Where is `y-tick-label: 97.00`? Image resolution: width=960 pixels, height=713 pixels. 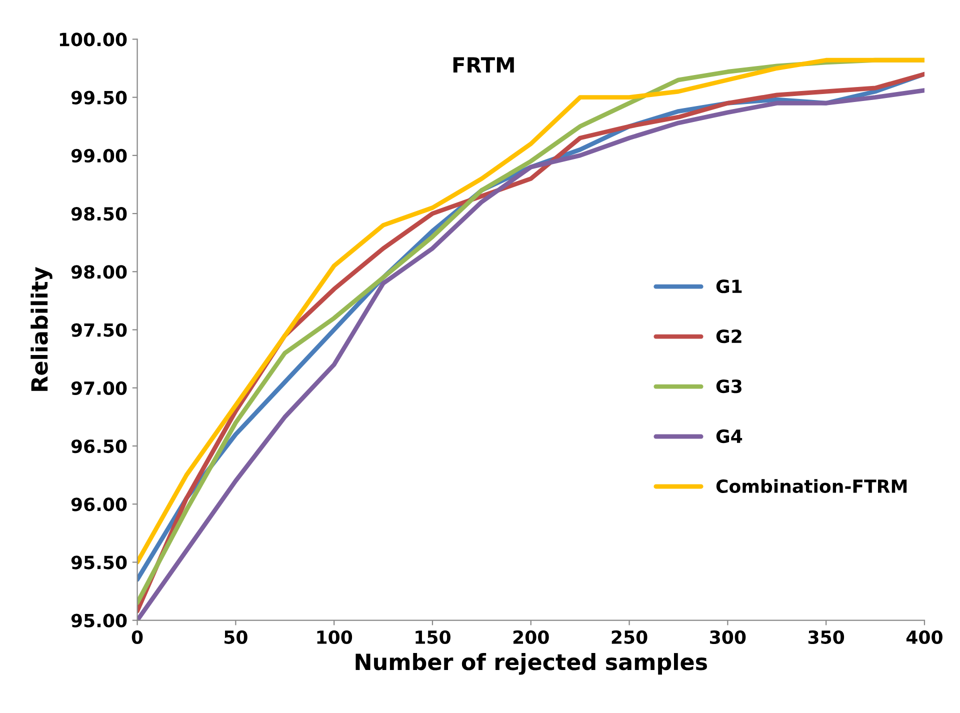 y-tick-label: 97.00 is located at coordinates (99, 388).